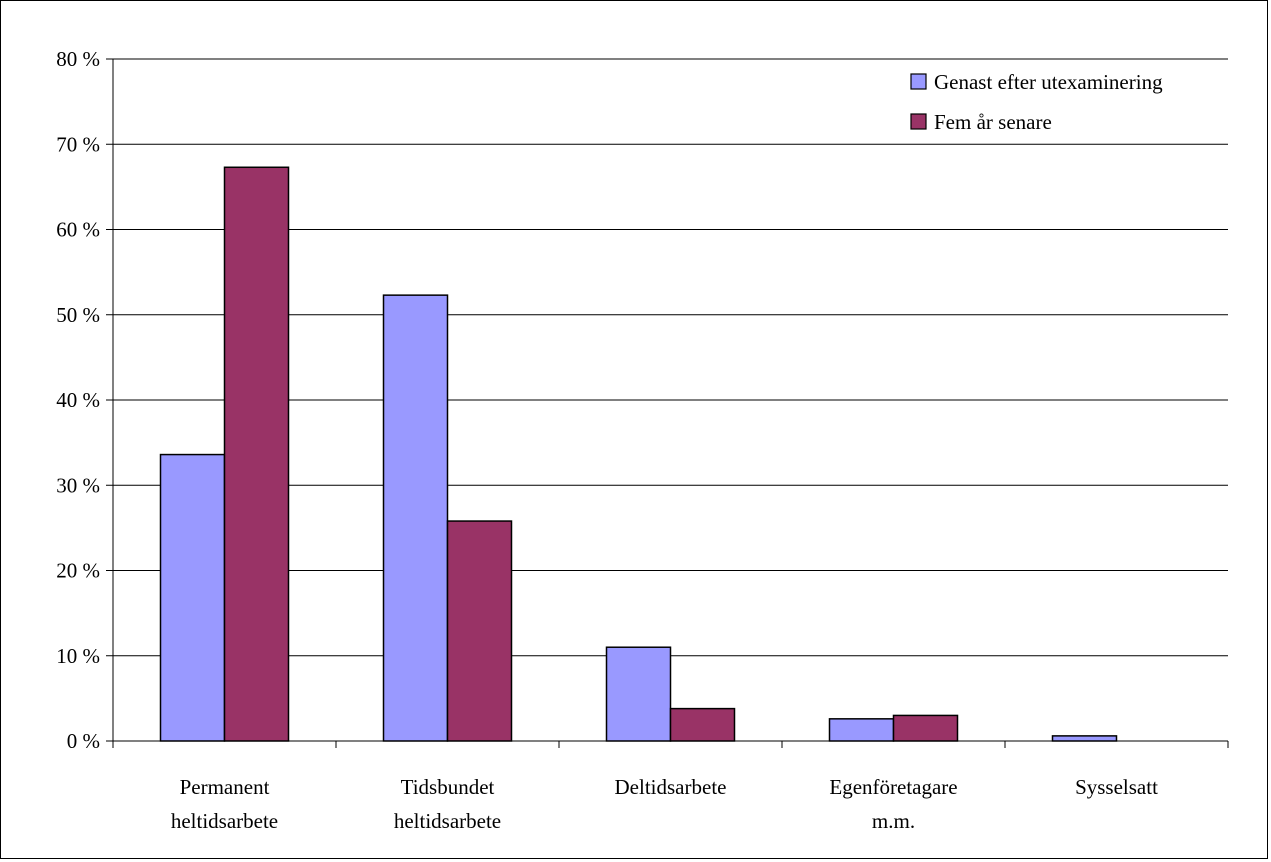 This screenshot has height=862, width=1271. I want to click on x-category-label: Deltidsarbete, so click(671, 787).